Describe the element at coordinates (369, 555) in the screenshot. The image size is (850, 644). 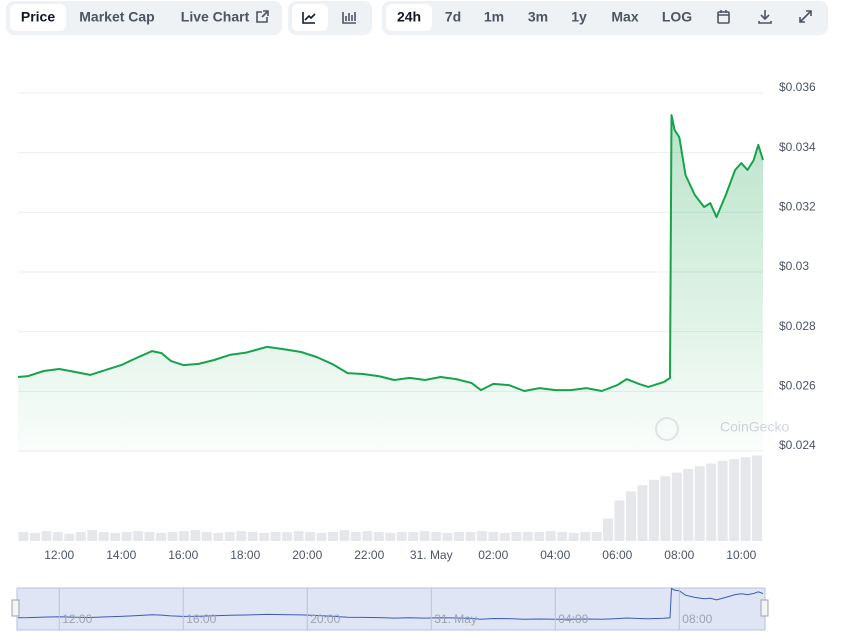
I see `x-tick-label: 22:00` at that location.